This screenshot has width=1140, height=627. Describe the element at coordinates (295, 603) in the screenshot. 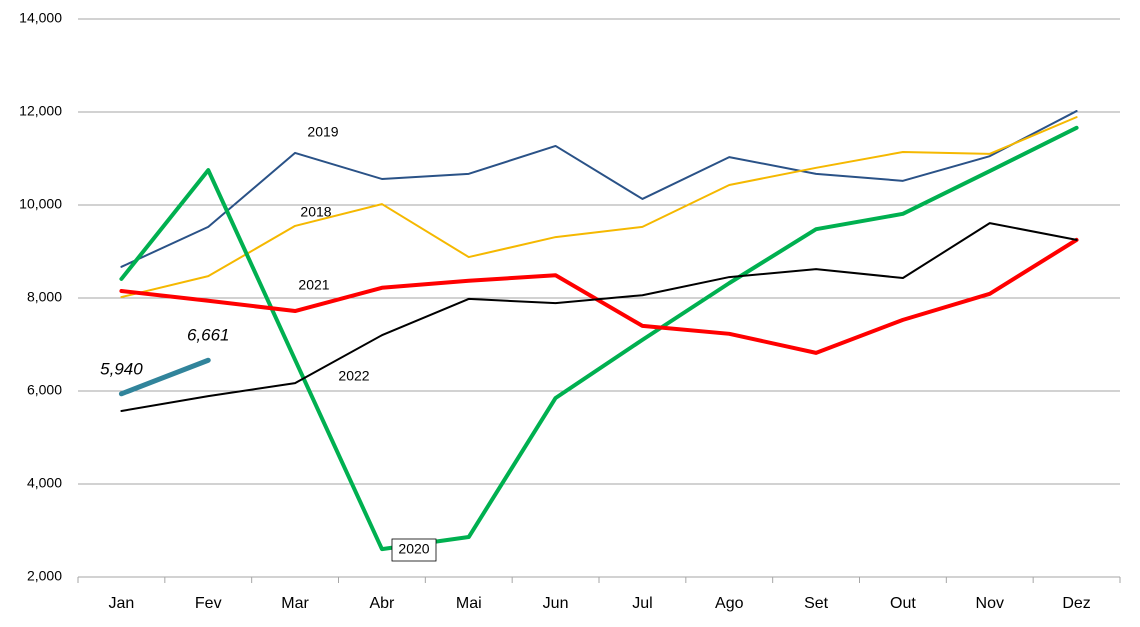

I see `x-tick-label: Mar` at that location.